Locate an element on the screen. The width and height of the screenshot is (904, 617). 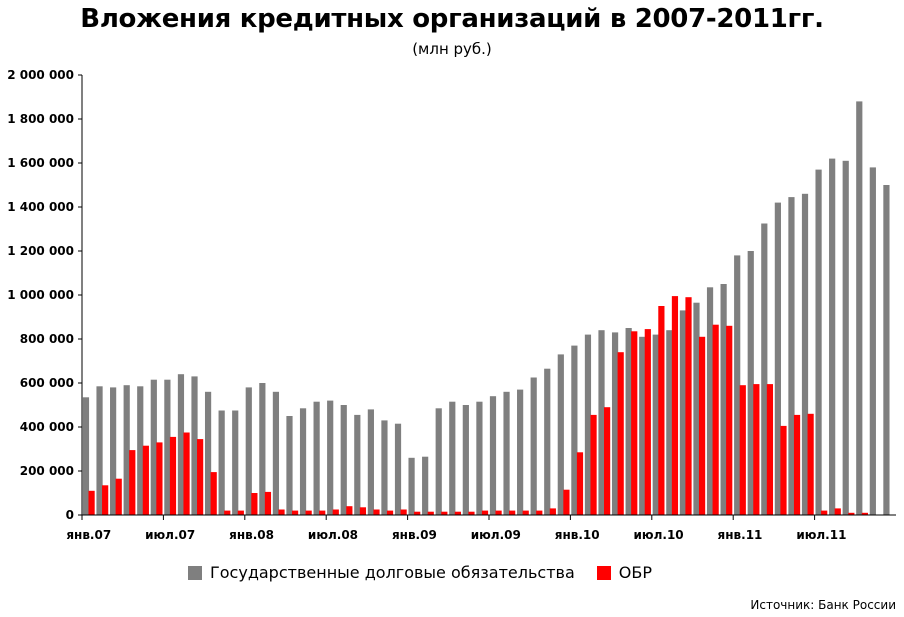
x-tick-label: июл.10 is located at coordinates (659, 535).